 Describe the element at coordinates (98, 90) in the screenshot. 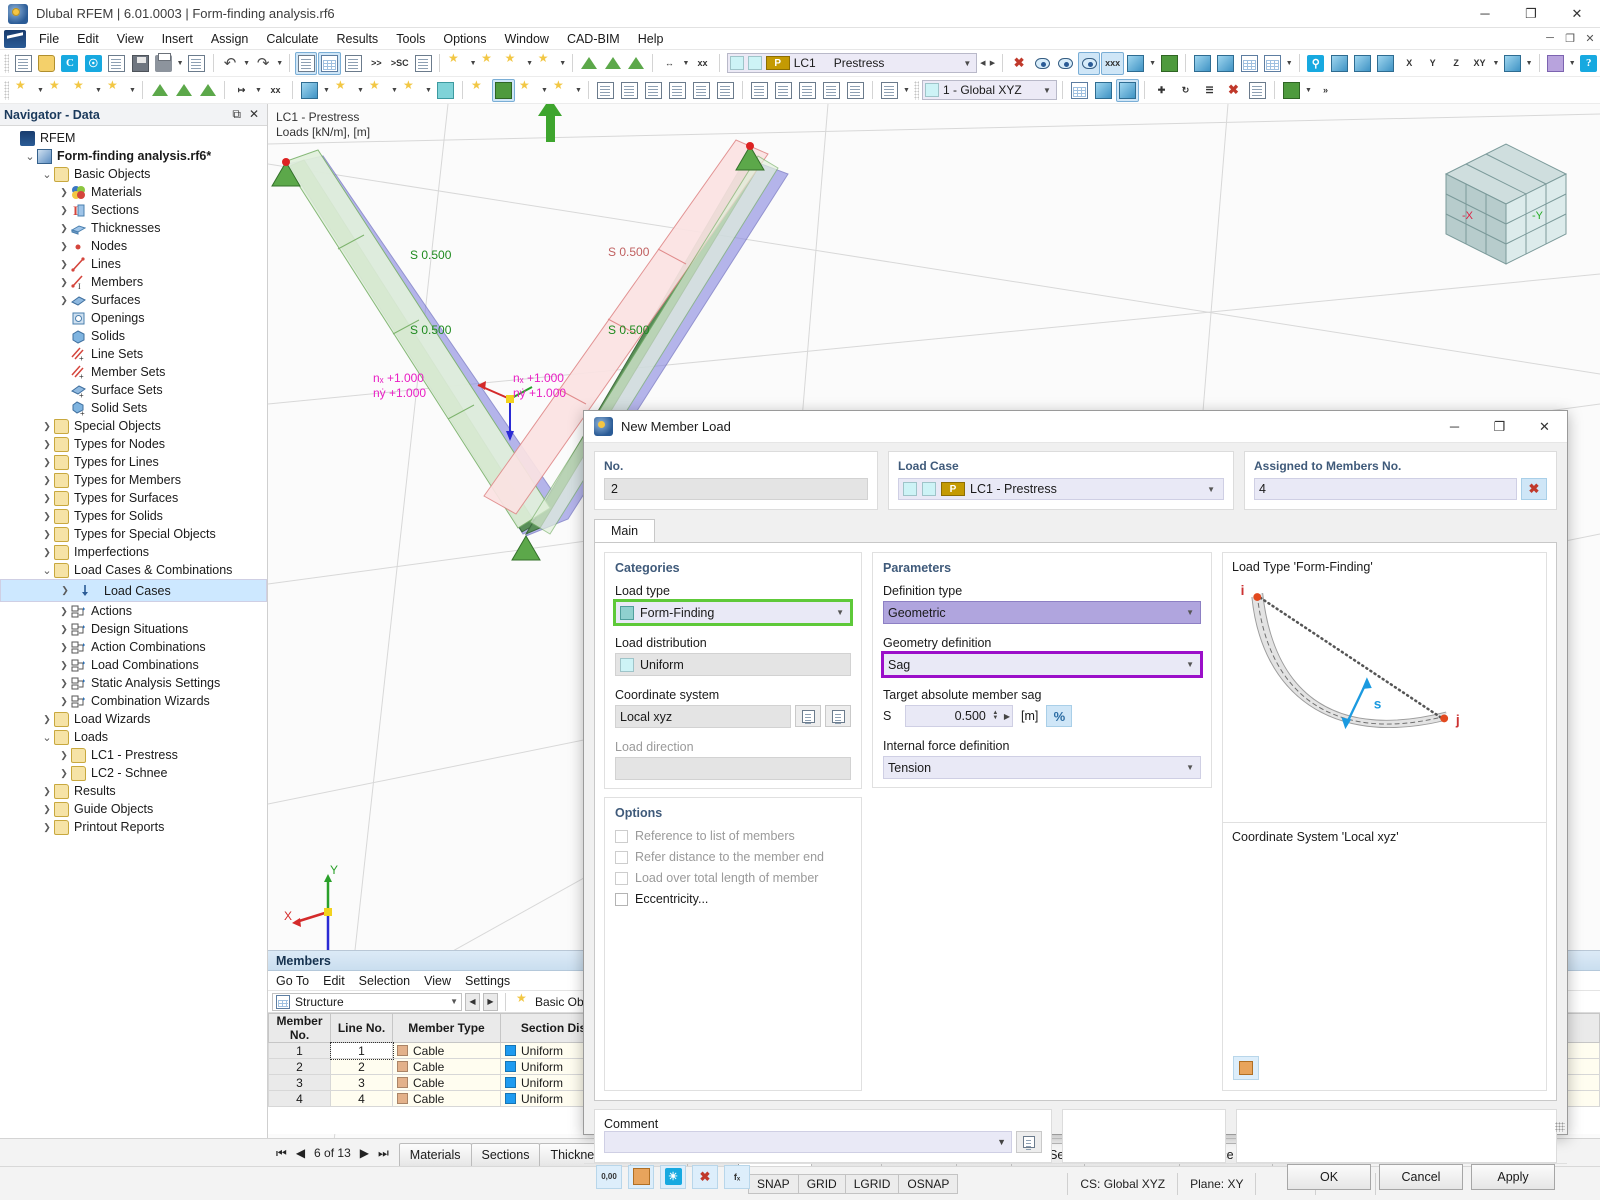

I see `member-load-dropdown-icon: ▼` at that location.